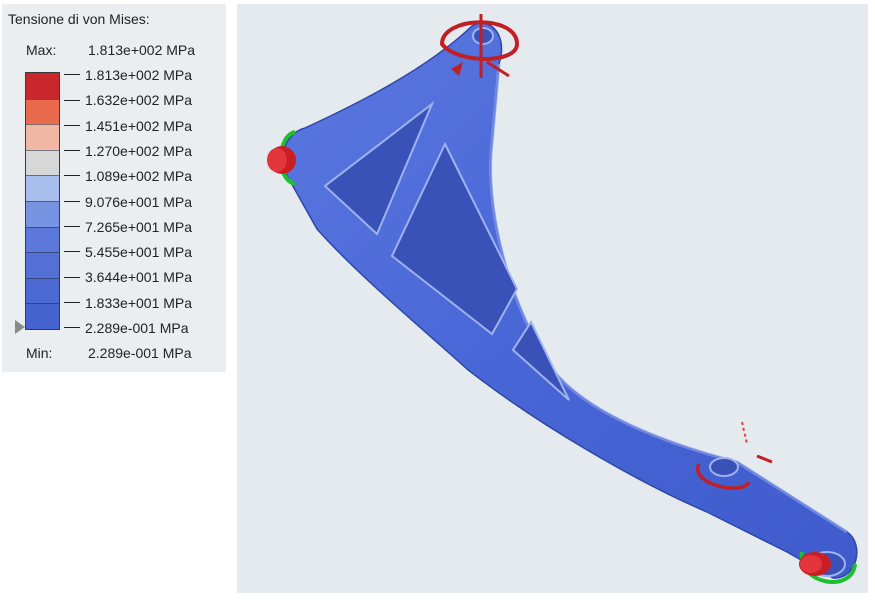 The height and width of the screenshot is (600, 875). Describe the element at coordinates (137, 327) in the screenshot. I see `tick-label: 2.289e-001 MPa` at that location.